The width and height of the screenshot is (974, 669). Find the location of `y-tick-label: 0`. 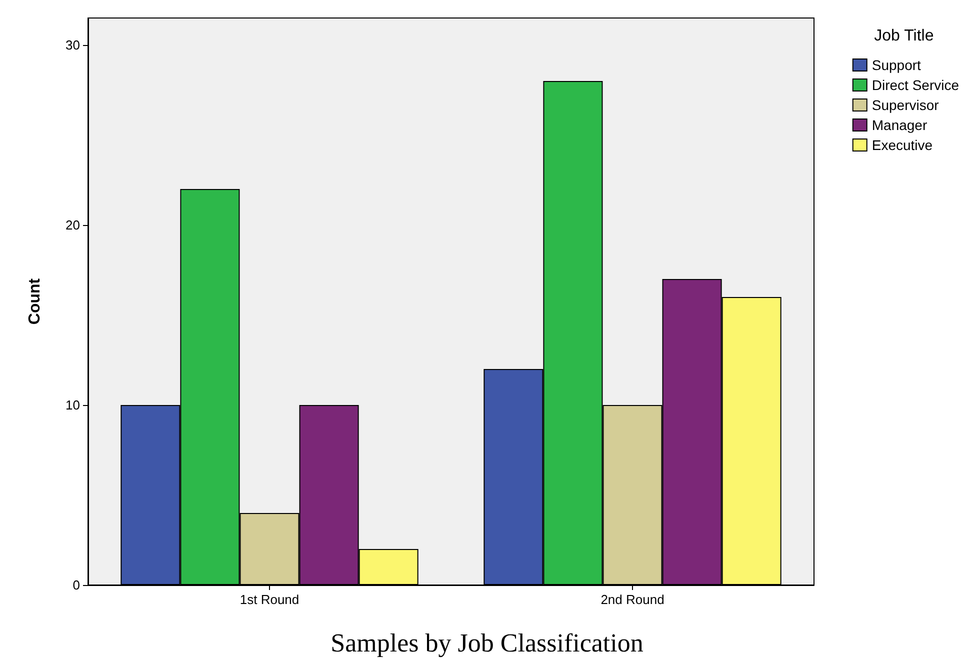

y-tick-label: 0 is located at coordinates (76, 585).